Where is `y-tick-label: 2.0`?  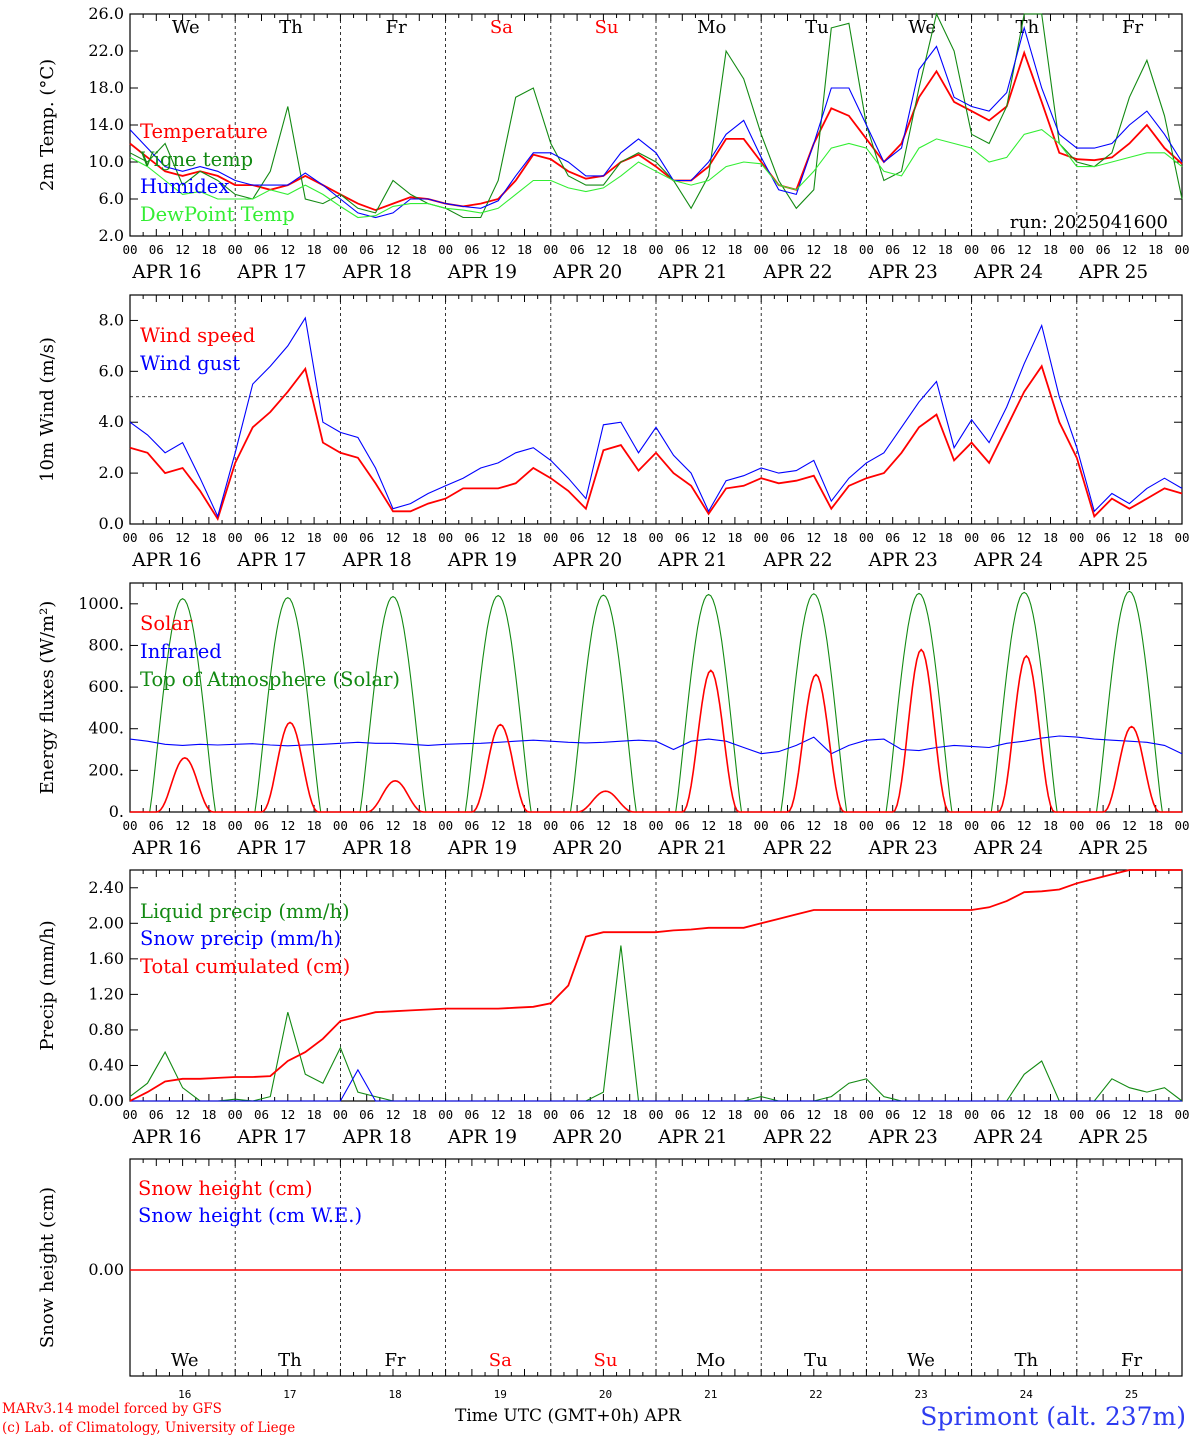
y-tick-label: 2.0 is located at coordinates (111, 235).